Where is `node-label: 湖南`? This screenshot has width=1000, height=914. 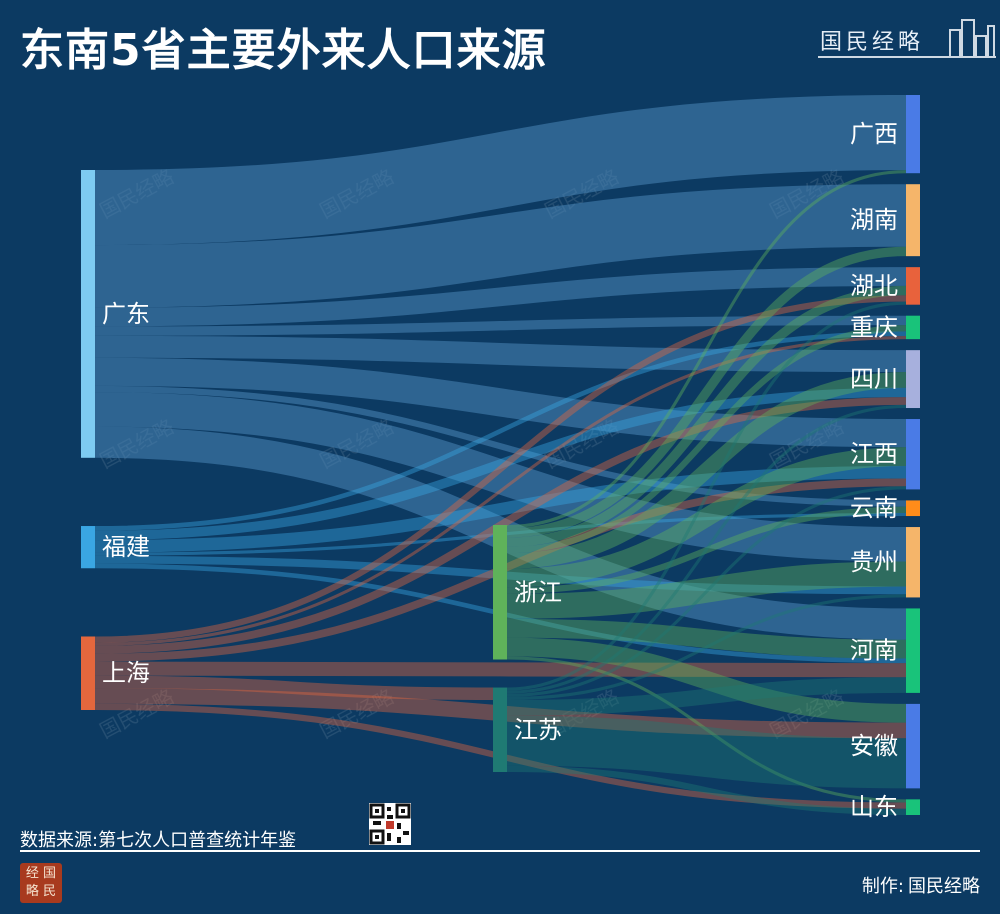 node-label: 湖南 is located at coordinates (874, 220).